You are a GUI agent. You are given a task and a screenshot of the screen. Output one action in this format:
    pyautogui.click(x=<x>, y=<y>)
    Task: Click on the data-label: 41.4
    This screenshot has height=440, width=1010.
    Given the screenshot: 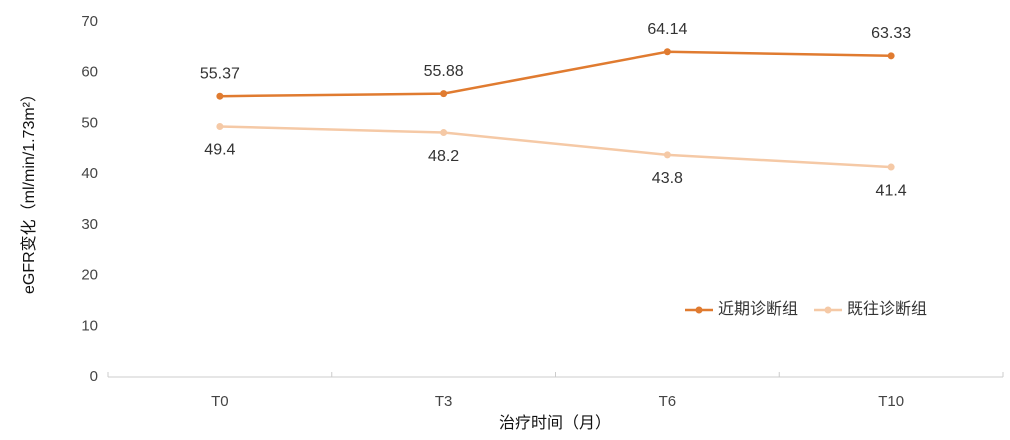 What is the action you would take?
    pyautogui.click(x=891, y=190)
    